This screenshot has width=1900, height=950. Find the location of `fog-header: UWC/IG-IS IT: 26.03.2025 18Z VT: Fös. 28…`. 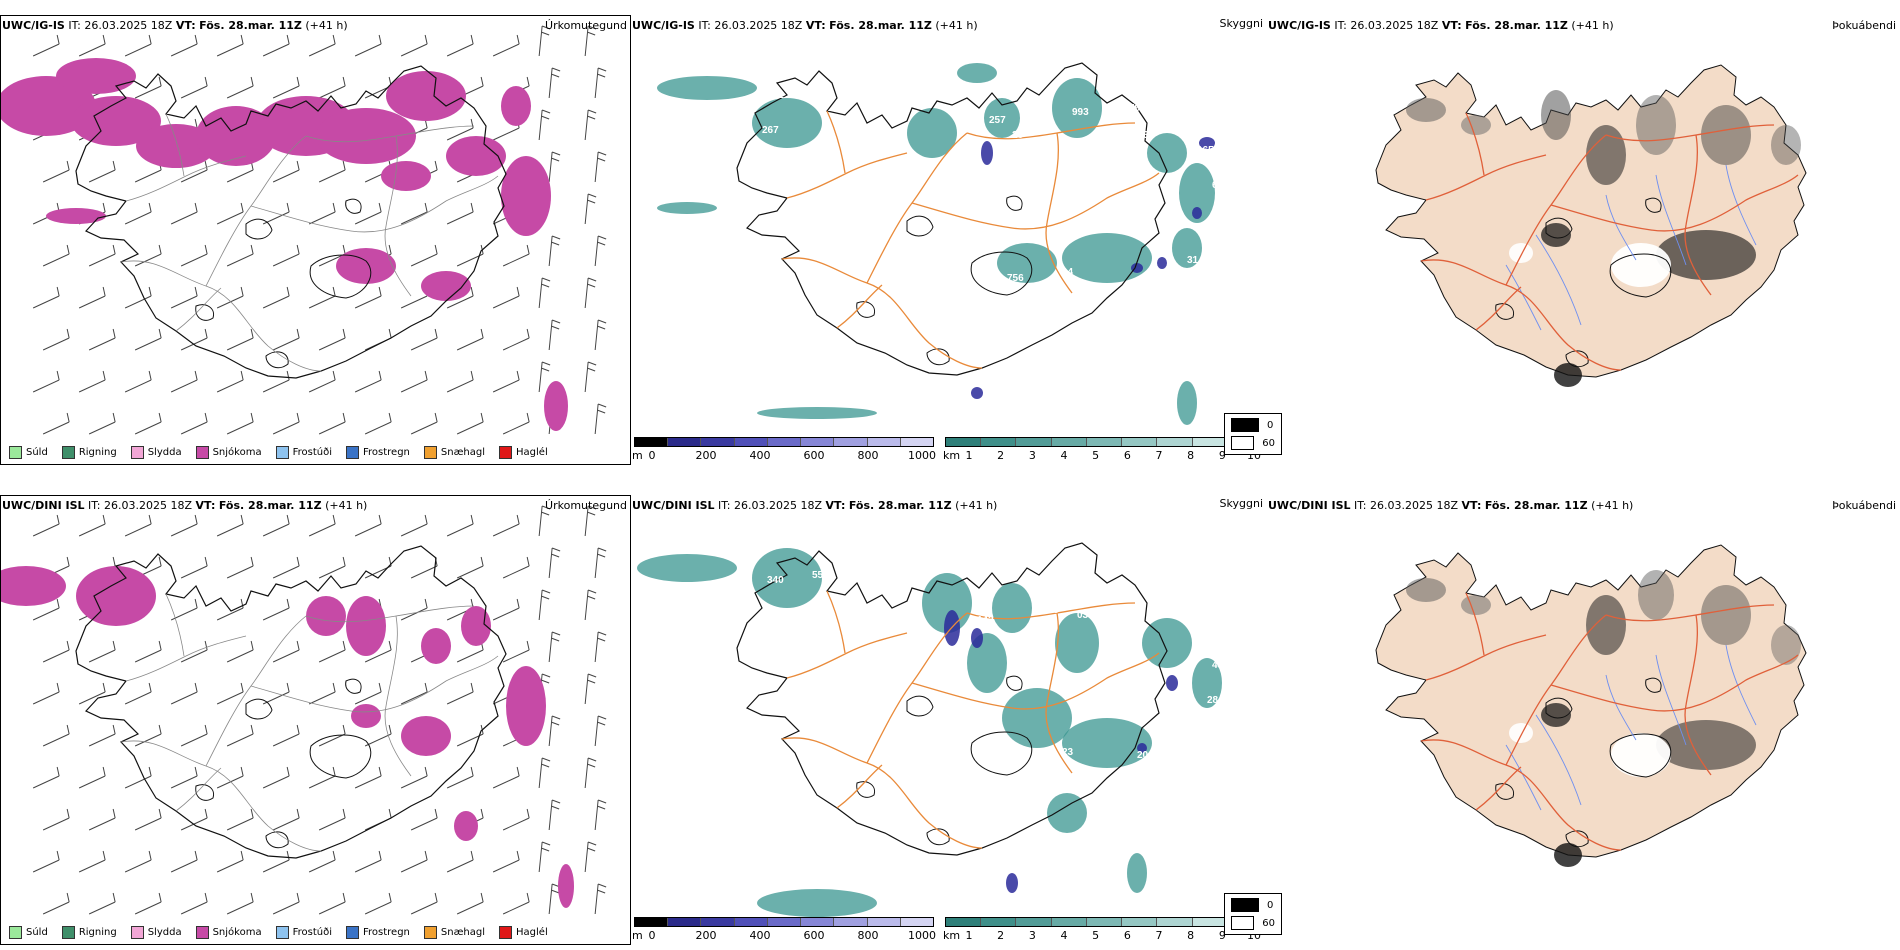

fog-header: UWC/IG-IS IT: 26.03.2025 18Z VT: Fös. 28… is located at coordinates (1441, 25).